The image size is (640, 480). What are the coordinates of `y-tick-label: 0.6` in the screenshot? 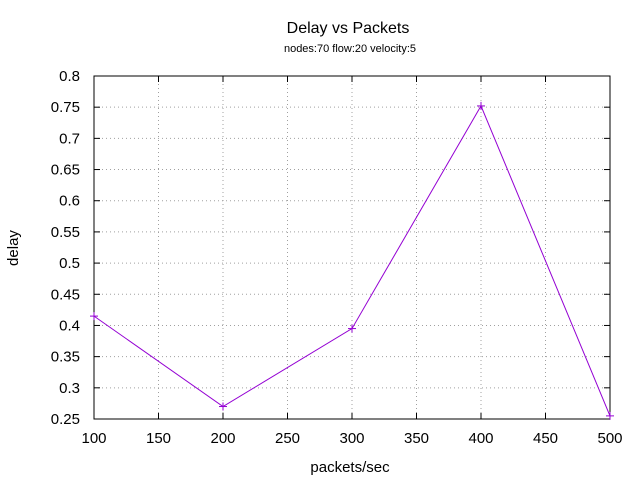 It's located at (69, 201).